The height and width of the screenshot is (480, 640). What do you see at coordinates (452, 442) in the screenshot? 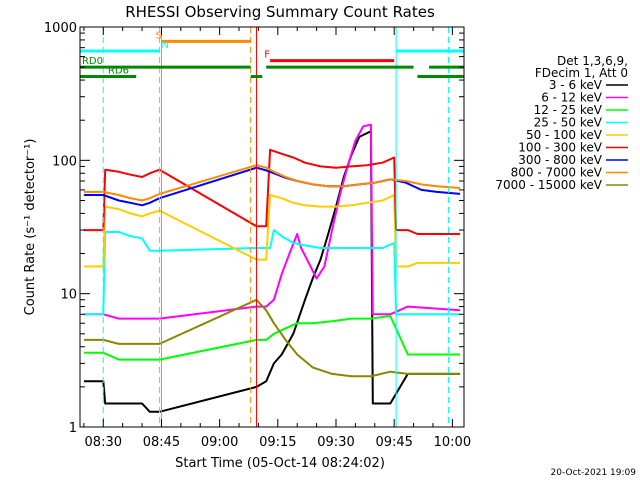
I see `x-tick-label: 10:00` at bounding box center [452, 442].